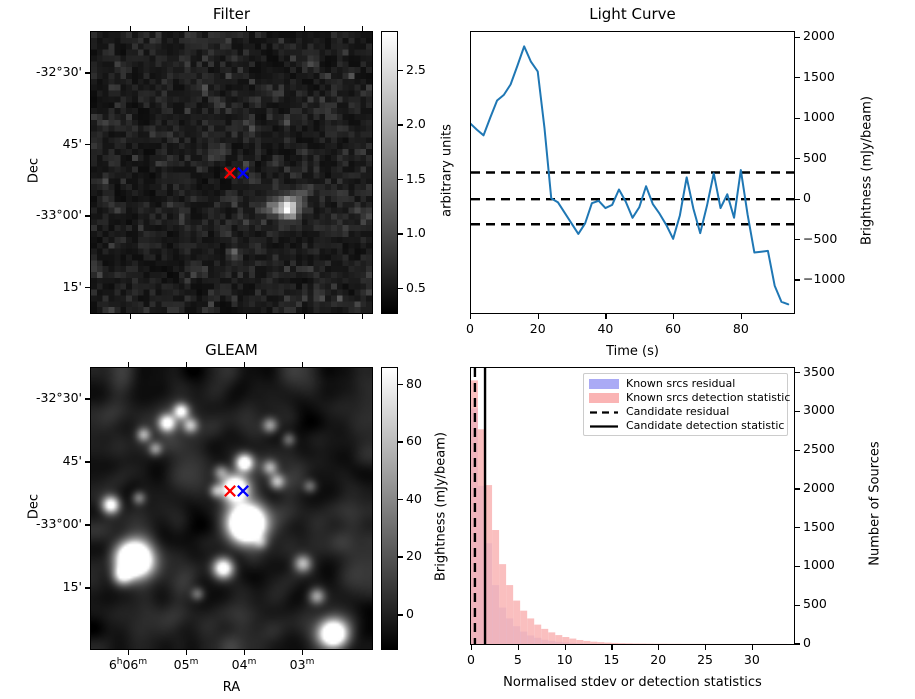 The width and height of the screenshot is (915, 699). I want to click on histogram-ytick-label-3: 1500, so click(819, 526).